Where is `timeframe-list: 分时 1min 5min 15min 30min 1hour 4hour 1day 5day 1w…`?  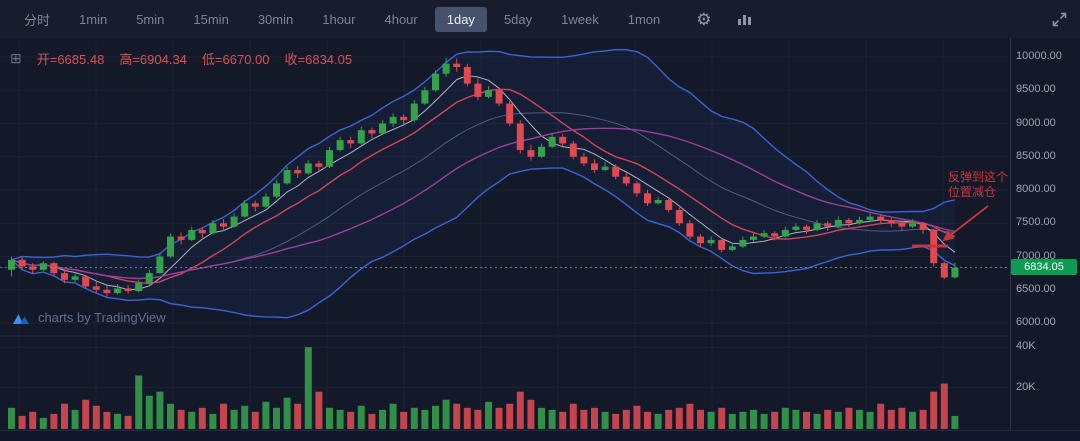
timeframe-list: 分时 1min 5min 15min 30min 1hour 4hour 1day 5day 1w… is located at coordinates (342, 19).